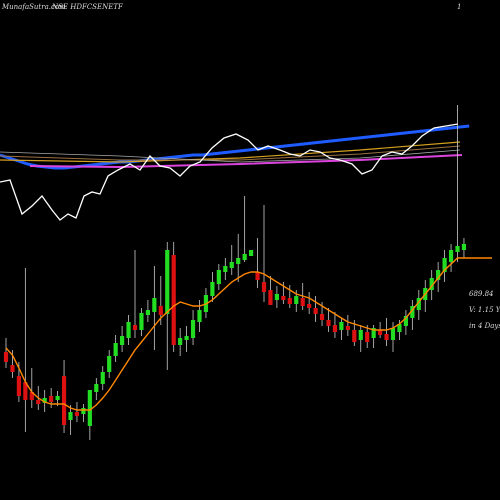  I want to click on price-readout: 689.84, so click(481, 294).